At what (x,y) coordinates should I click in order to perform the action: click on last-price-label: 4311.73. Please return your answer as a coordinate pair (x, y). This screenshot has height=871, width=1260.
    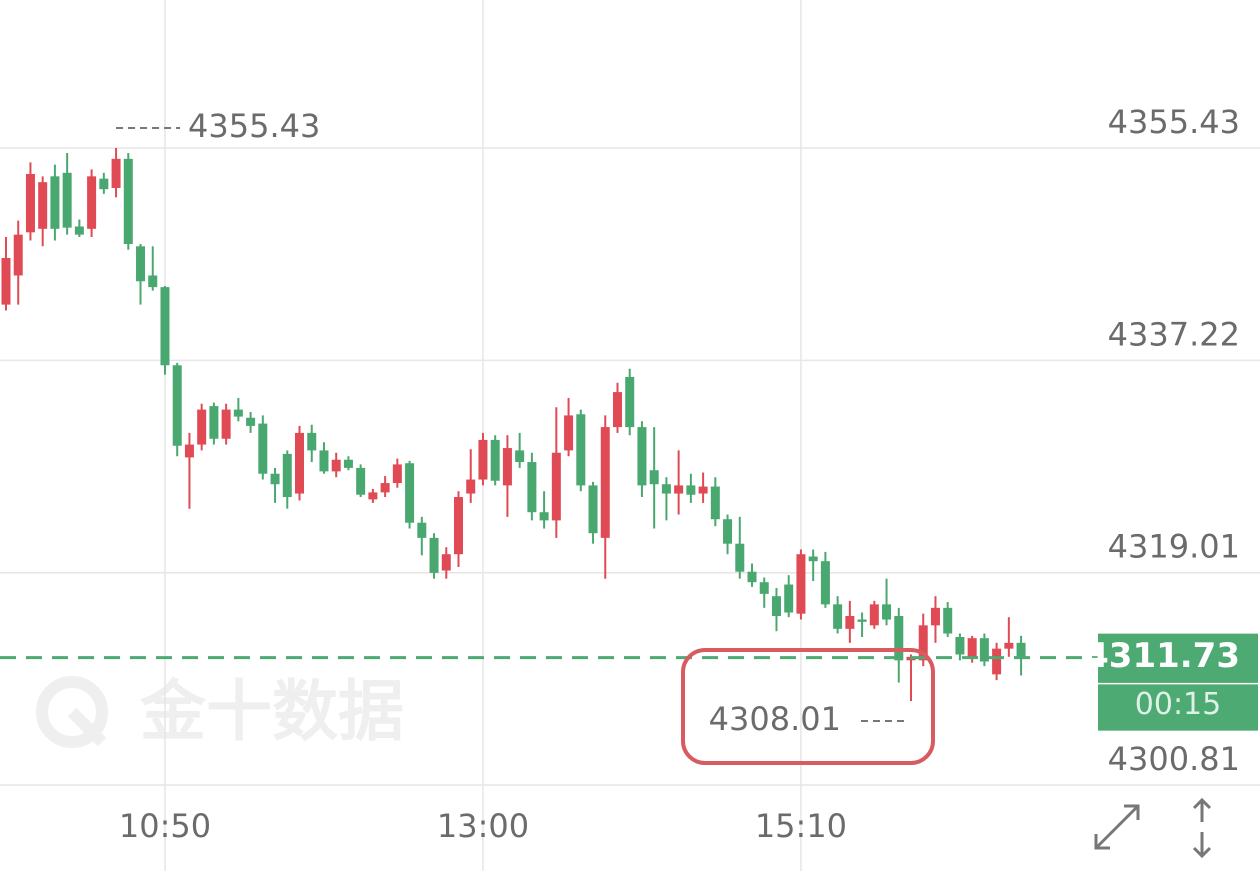
    Looking at the image, I should click on (1162, 656).